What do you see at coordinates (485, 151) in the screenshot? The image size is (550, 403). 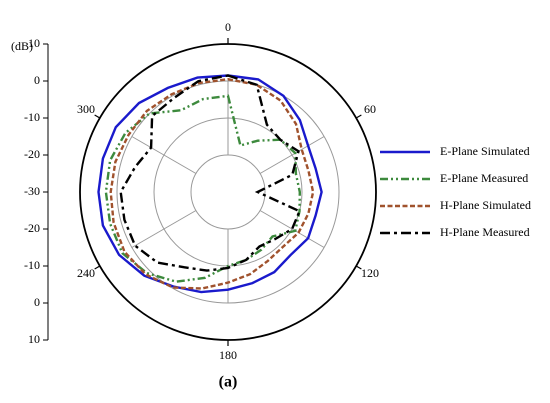 I see `legend-label: E-Plane Simulated` at bounding box center [485, 151].